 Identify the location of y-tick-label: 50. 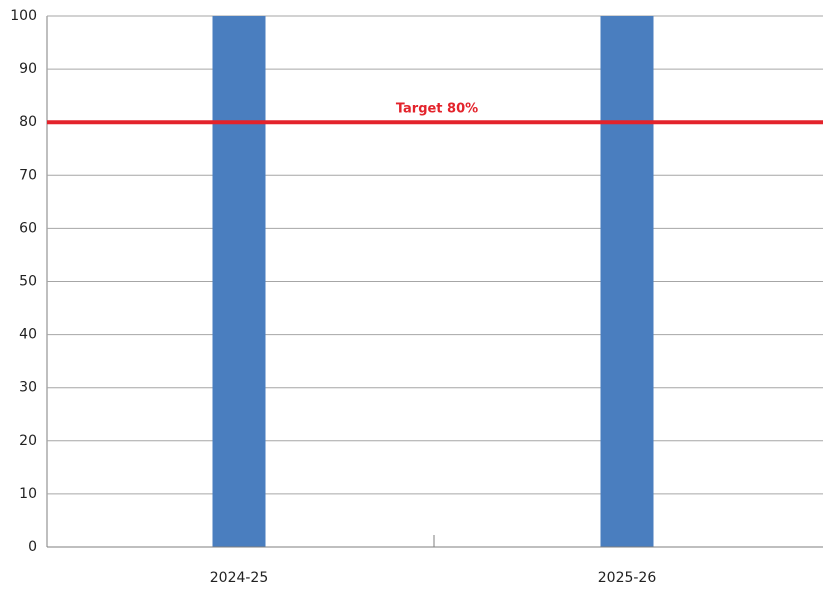
(28, 282).